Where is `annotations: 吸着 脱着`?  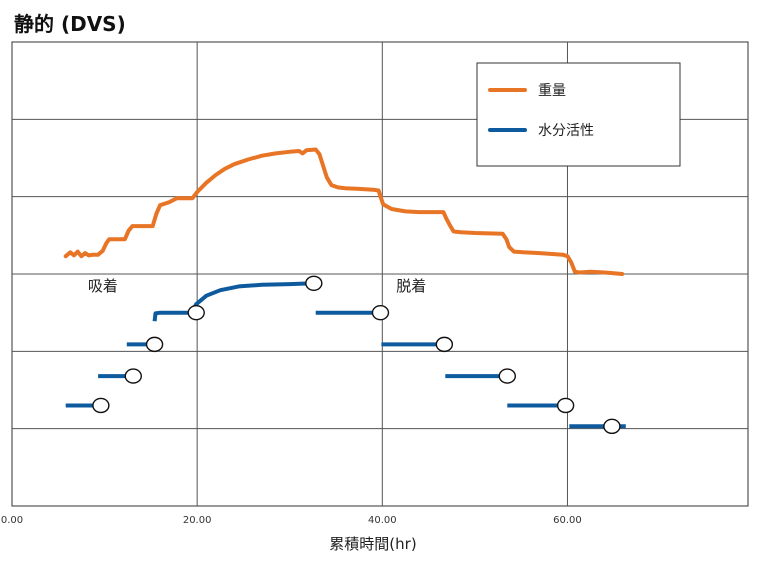 annotations: 吸着 脱着 is located at coordinates (257, 286).